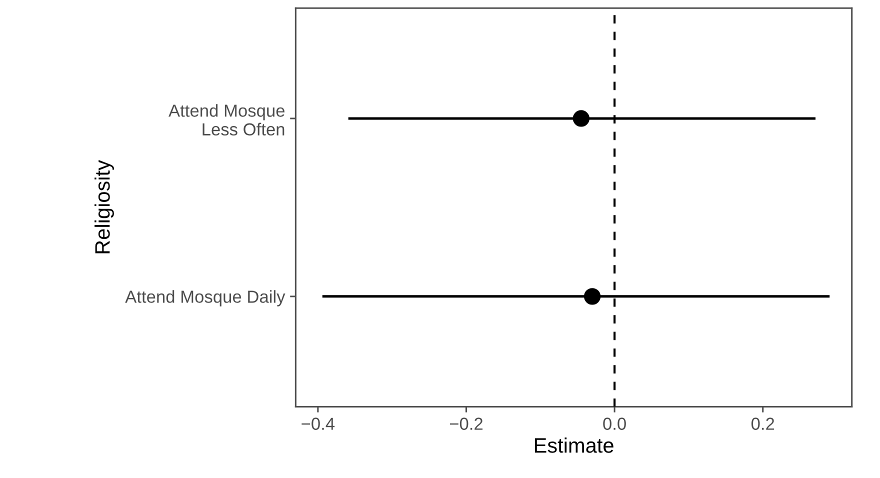 The width and height of the screenshot is (880, 478). What do you see at coordinates (466, 424) in the screenshot?
I see `x-tick-label: −0.2` at bounding box center [466, 424].